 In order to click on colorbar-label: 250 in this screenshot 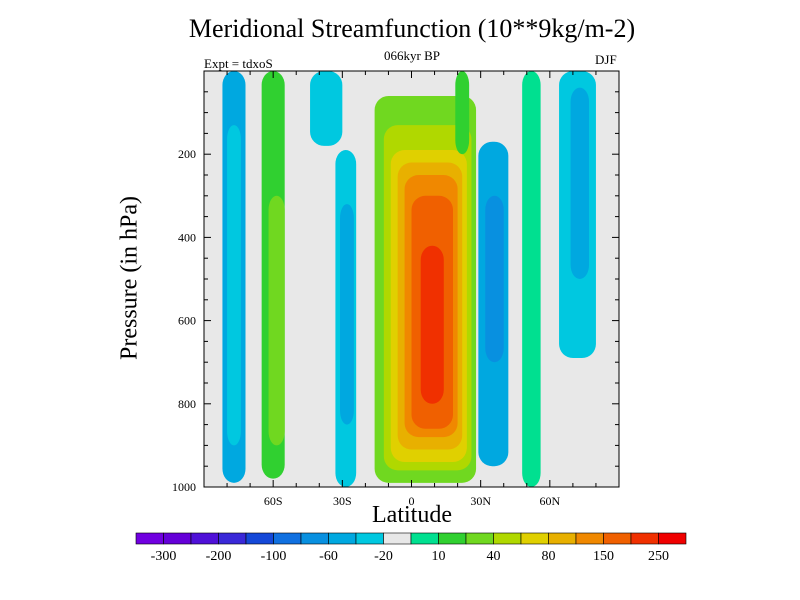, I will do `click(658, 556)`.